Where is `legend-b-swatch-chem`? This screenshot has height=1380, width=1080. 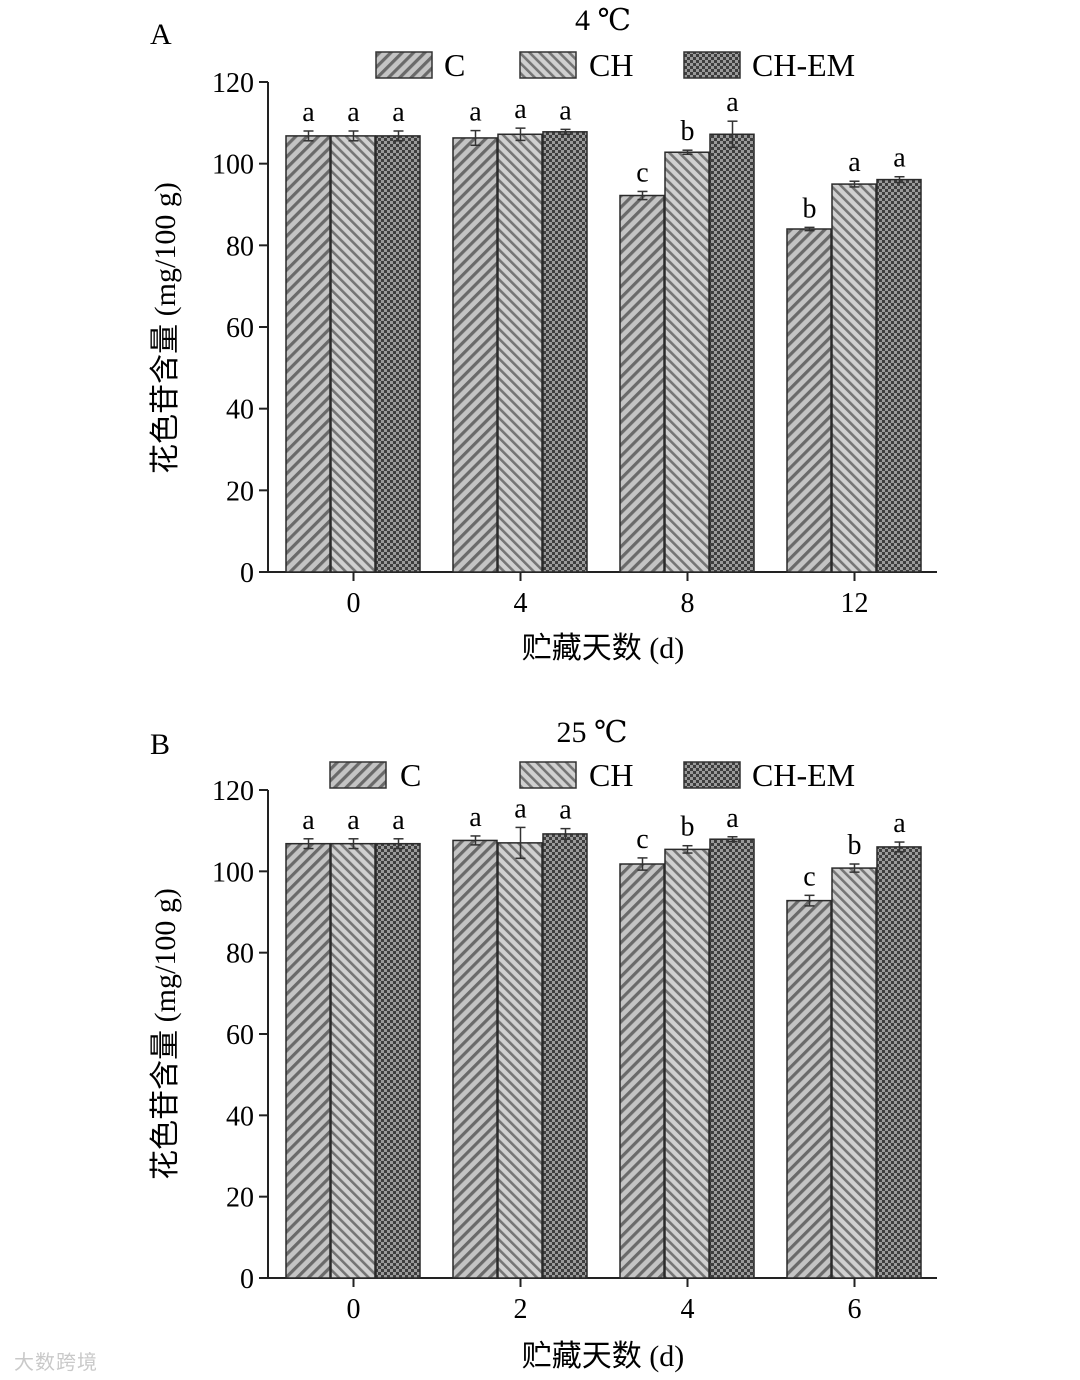
legend-b-swatch-chem is located at coordinates (712, 775).